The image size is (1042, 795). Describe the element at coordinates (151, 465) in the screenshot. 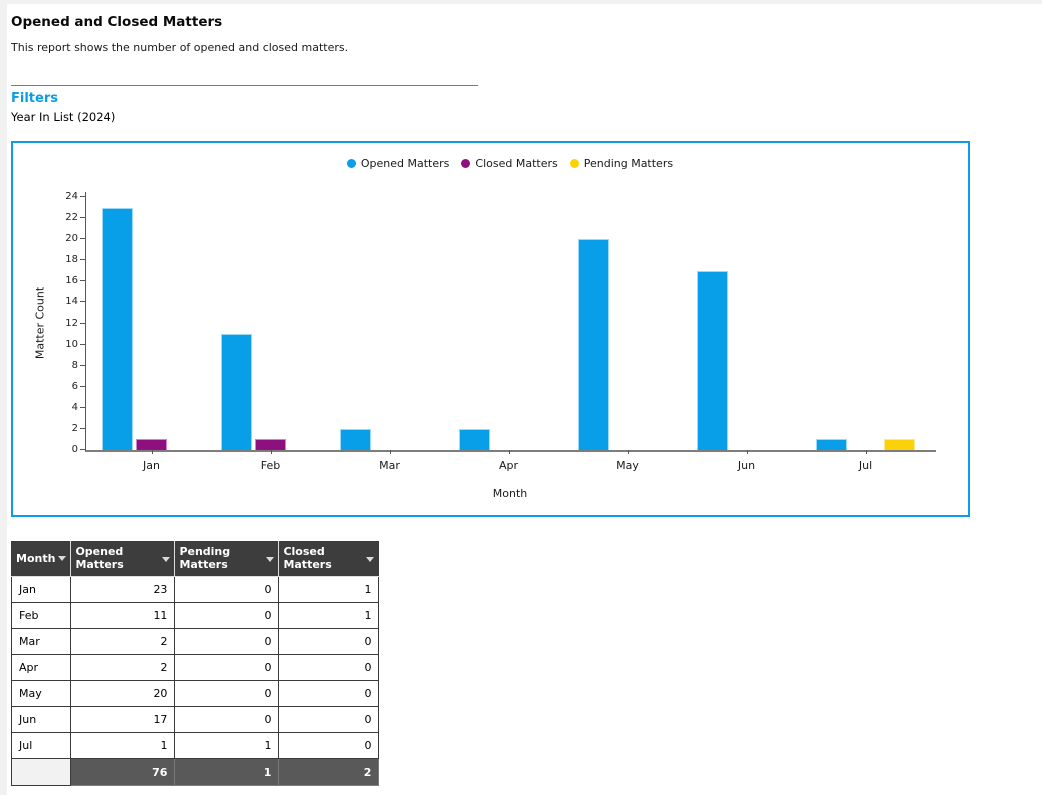

I see `x-tick-label-jan: Jan` at that location.